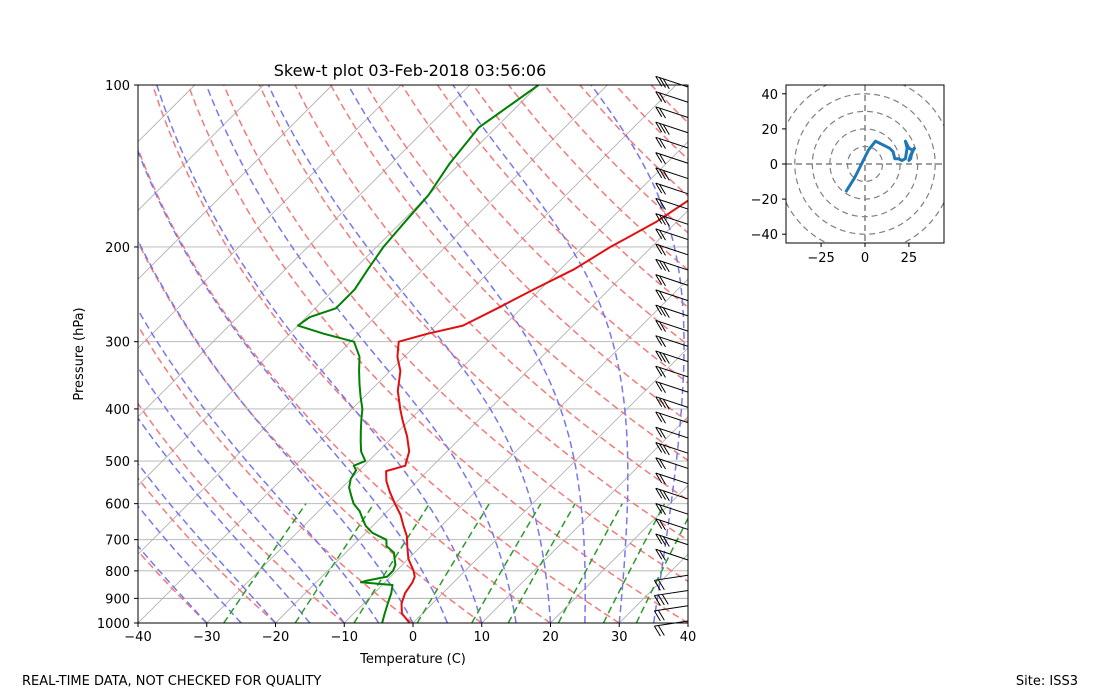 The image size is (1100, 700). I want to click on hodograph-y-tick-label: 0, so click(774, 165).